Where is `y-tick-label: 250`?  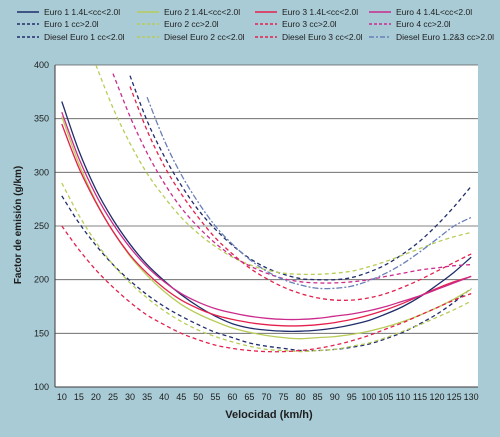
y-tick-label: 250 is located at coordinates (41, 226).